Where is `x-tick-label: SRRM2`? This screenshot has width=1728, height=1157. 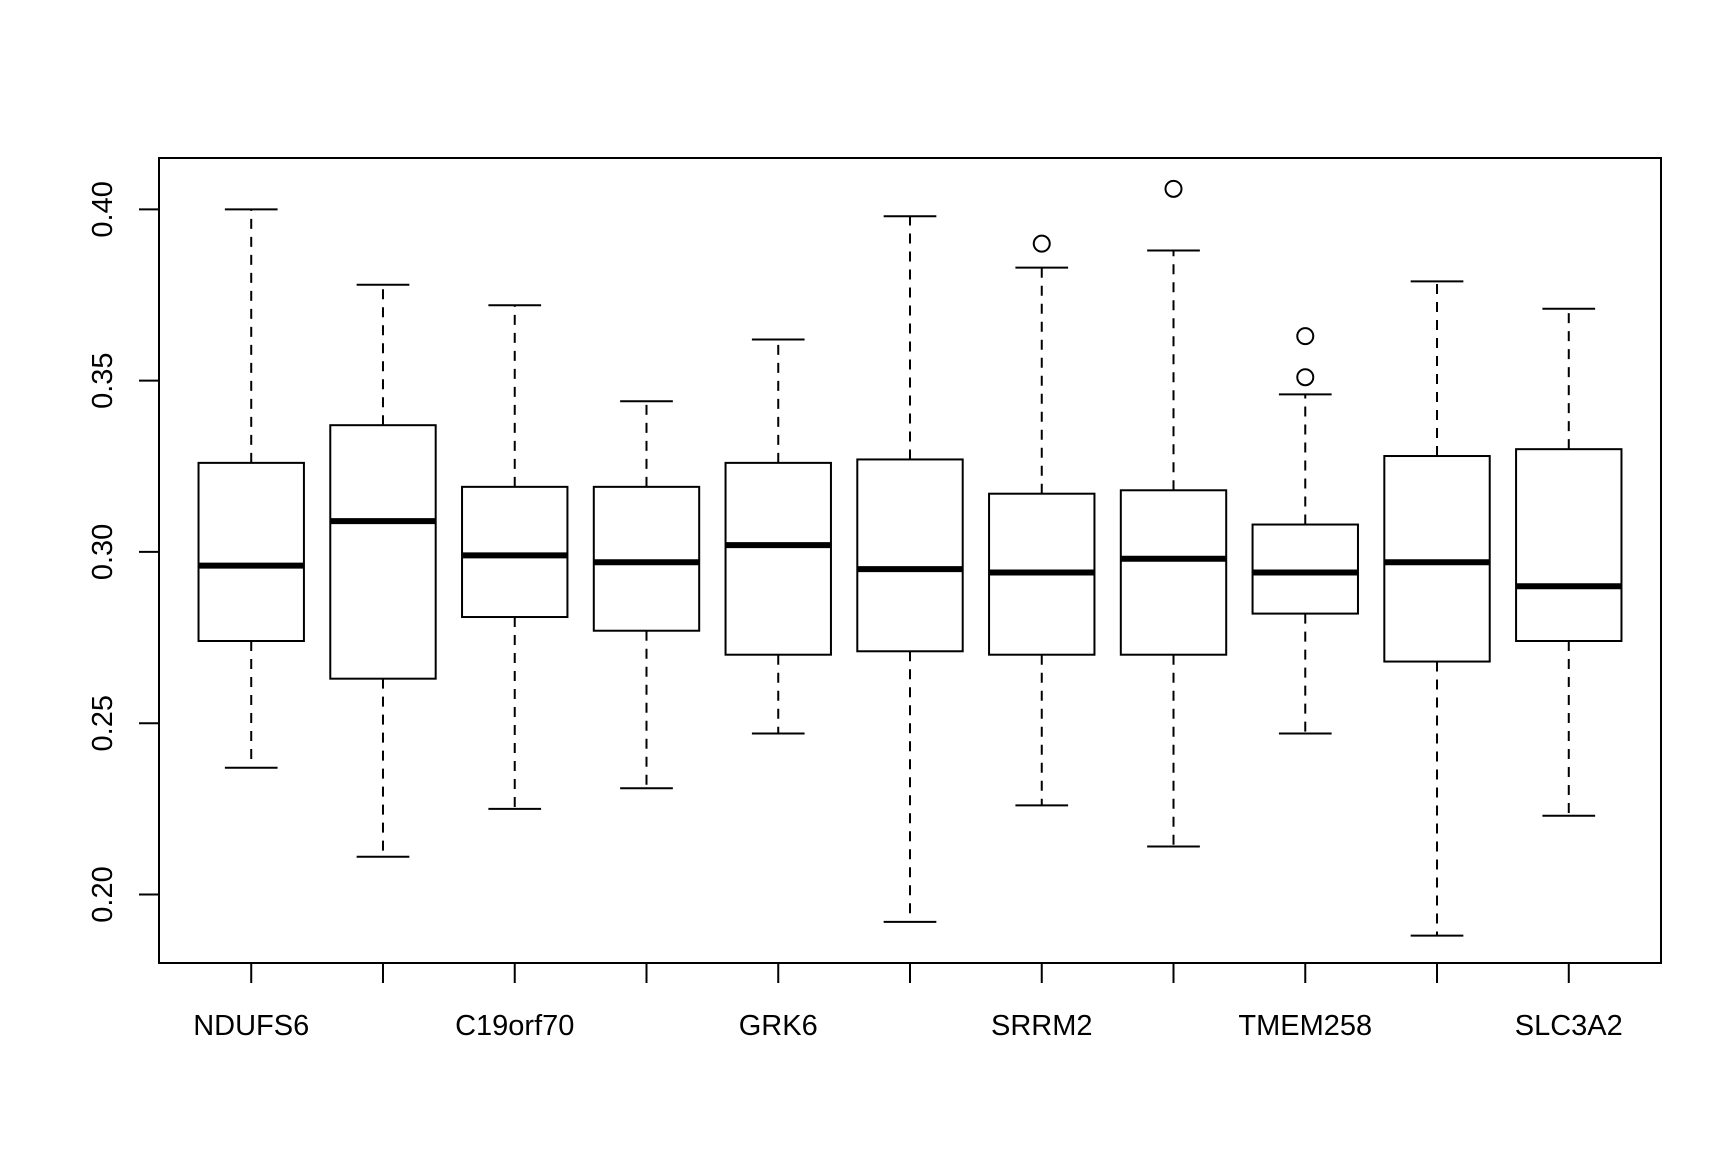 x-tick-label: SRRM2 is located at coordinates (1042, 1026).